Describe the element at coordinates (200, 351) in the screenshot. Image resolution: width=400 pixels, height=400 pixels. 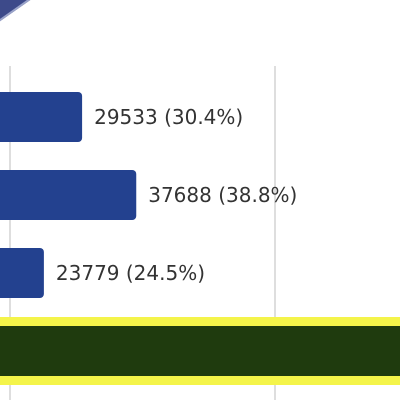
I see `highlight-bar` at that location.